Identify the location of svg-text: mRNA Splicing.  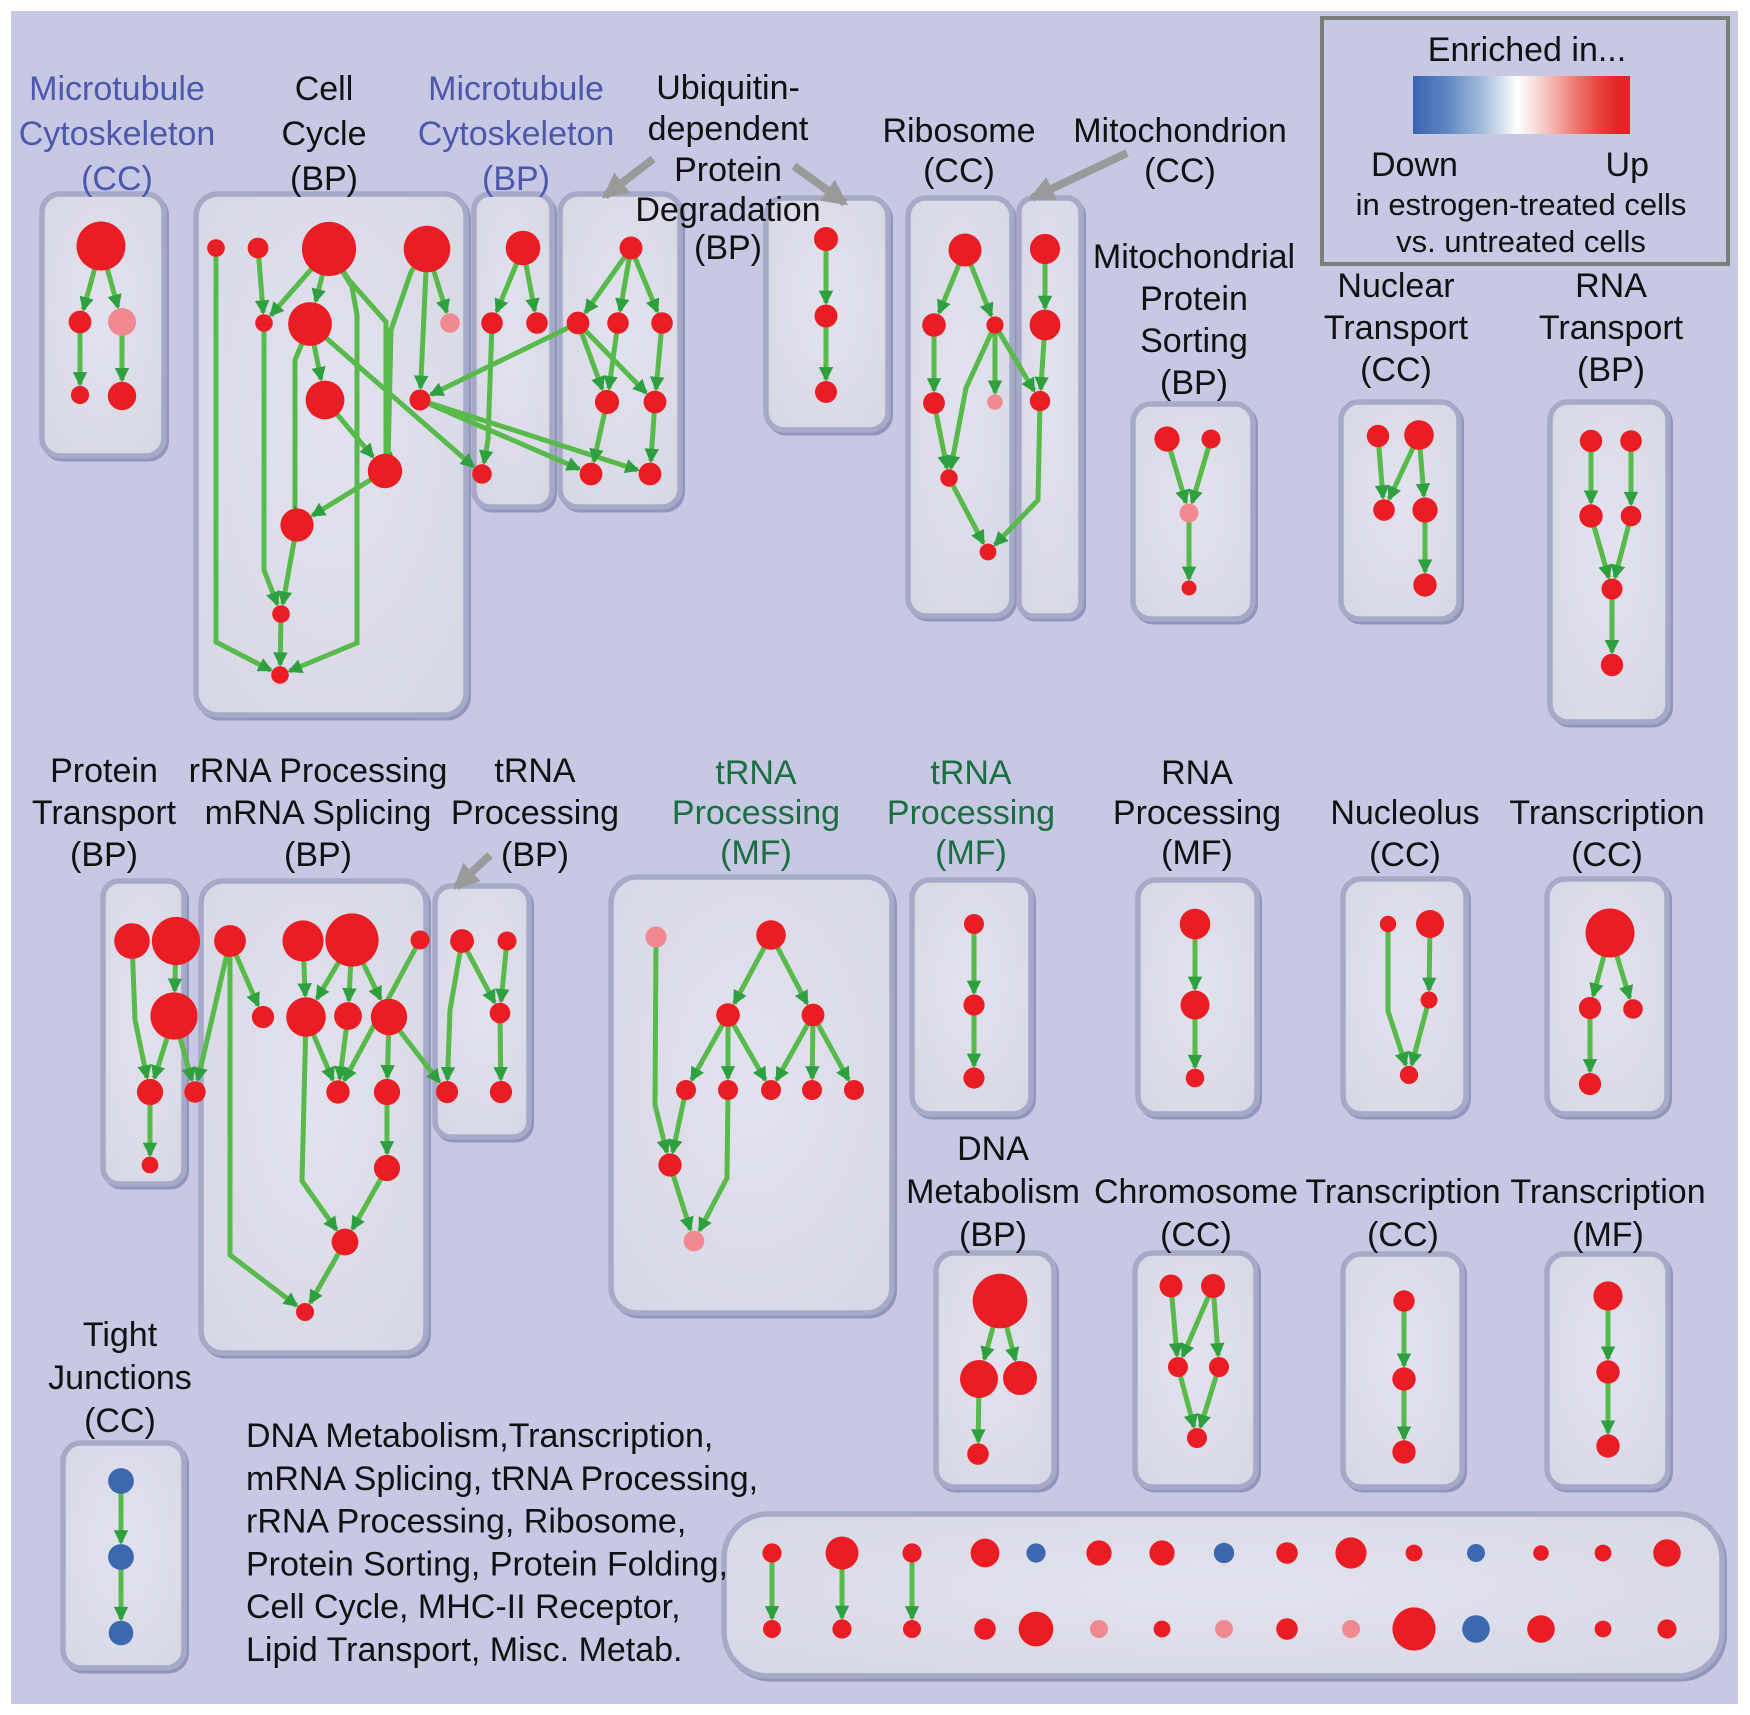
(318, 813).